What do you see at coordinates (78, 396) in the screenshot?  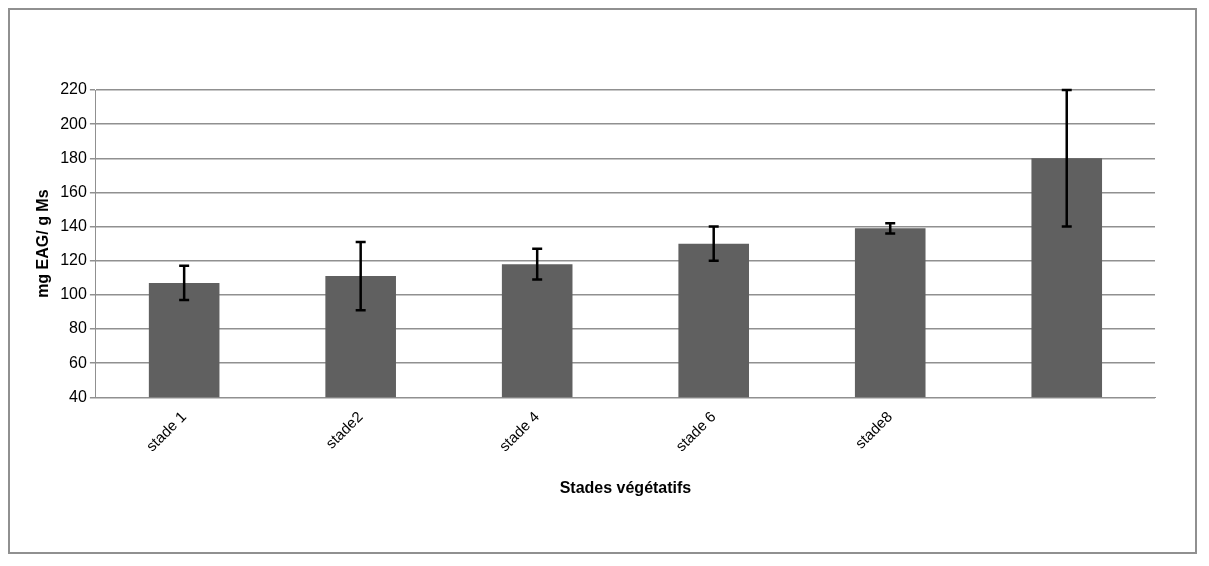 I see `y-tick-label: 40` at bounding box center [78, 396].